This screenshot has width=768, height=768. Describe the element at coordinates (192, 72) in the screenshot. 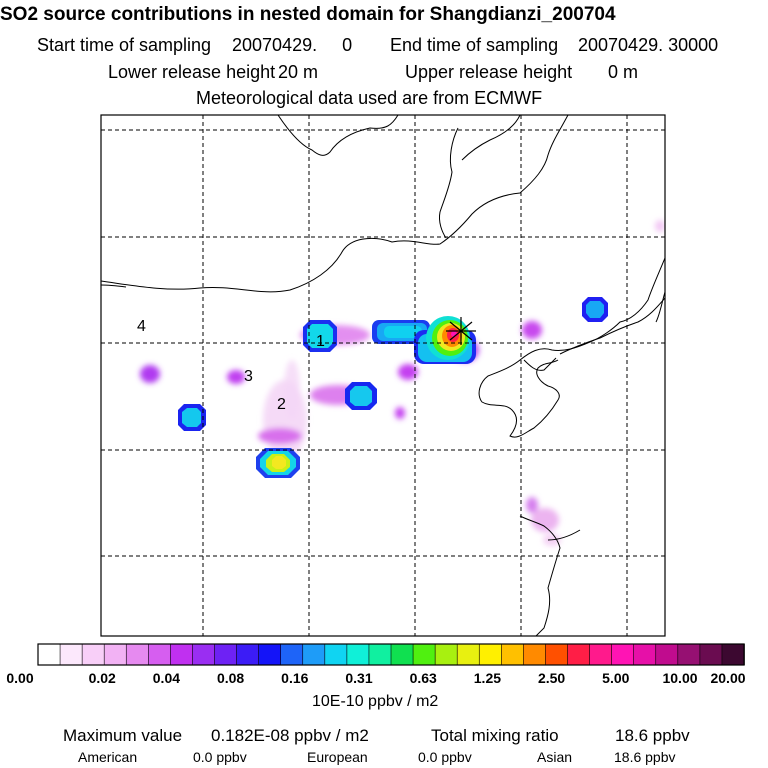

I see `lower-height-label: Lower release height` at that location.